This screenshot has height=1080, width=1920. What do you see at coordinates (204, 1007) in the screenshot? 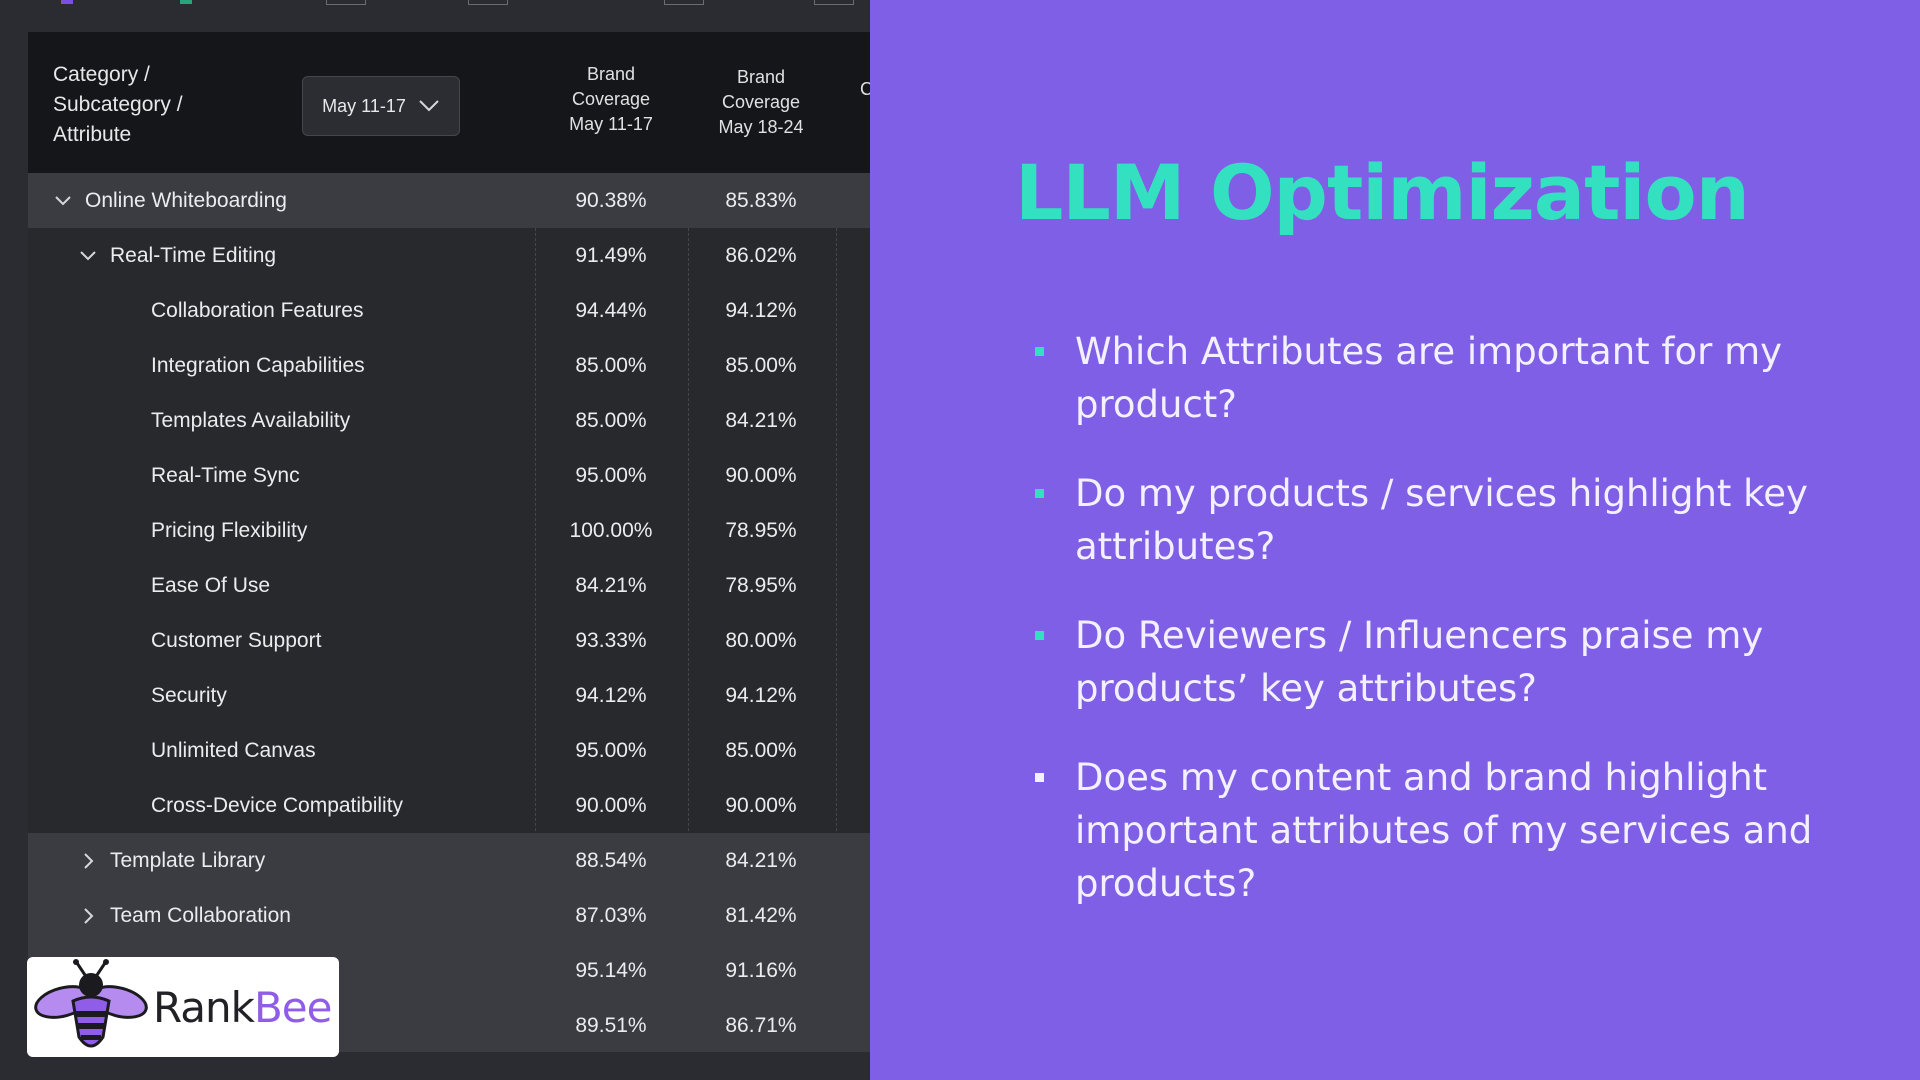
I see `logo-word-rank: Rank` at bounding box center [204, 1007].